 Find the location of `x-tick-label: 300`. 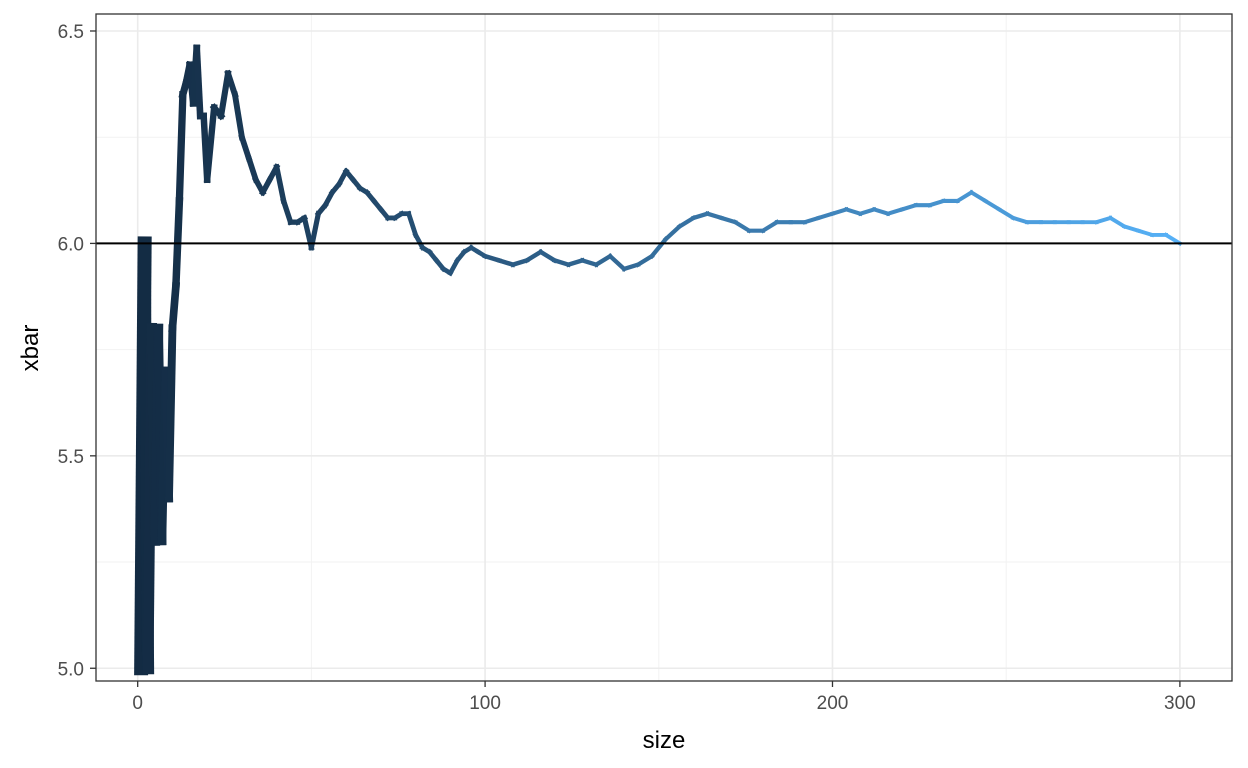

x-tick-label: 300 is located at coordinates (1180, 703).